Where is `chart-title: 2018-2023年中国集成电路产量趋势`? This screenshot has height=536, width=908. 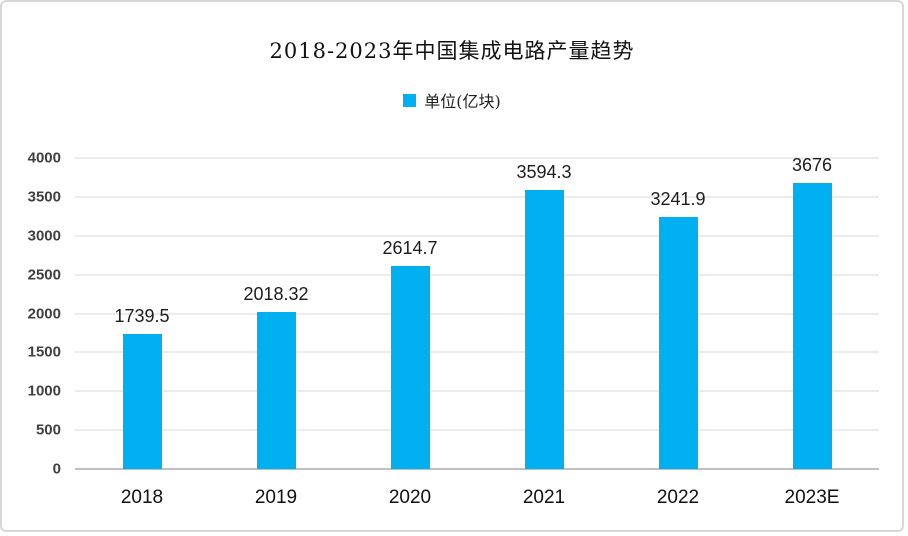 chart-title: 2018-2023年中国集成电路产量趋势 is located at coordinates (452, 51).